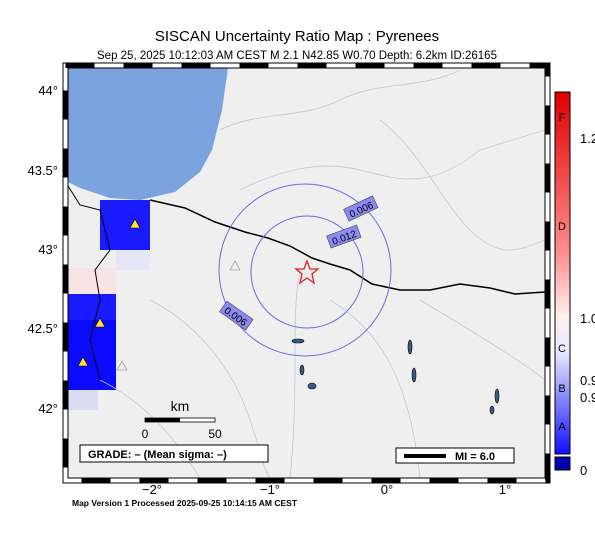  Describe the element at coordinates (561, 389) in the screenshot. I see `grade-letter: B` at that location.